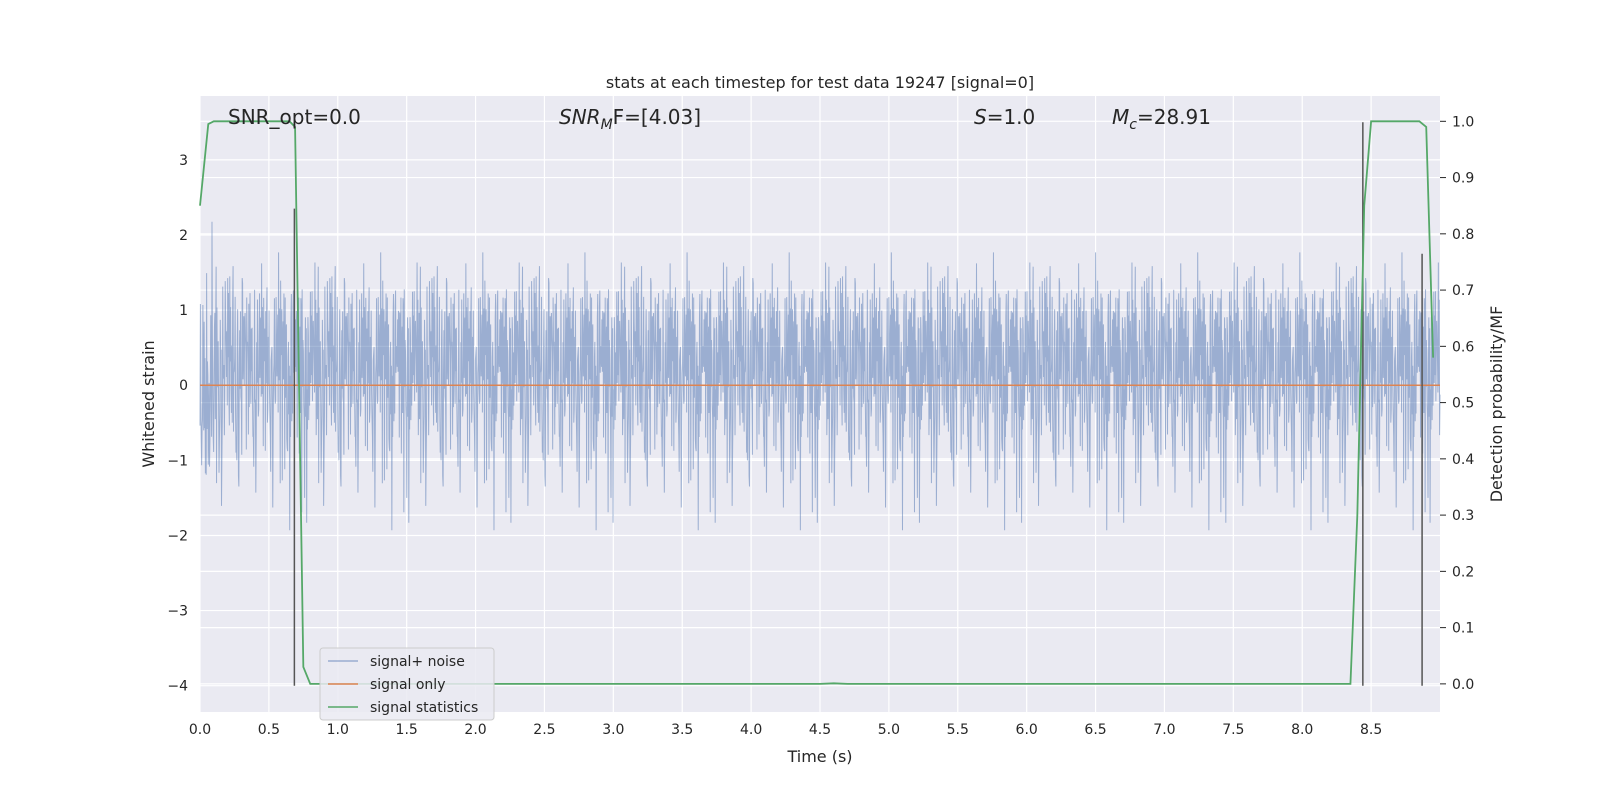  What do you see at coordinates (183, 386) in the screenshot?
I see `y-tick-label-3: 0` at bounding box center [183, 386].